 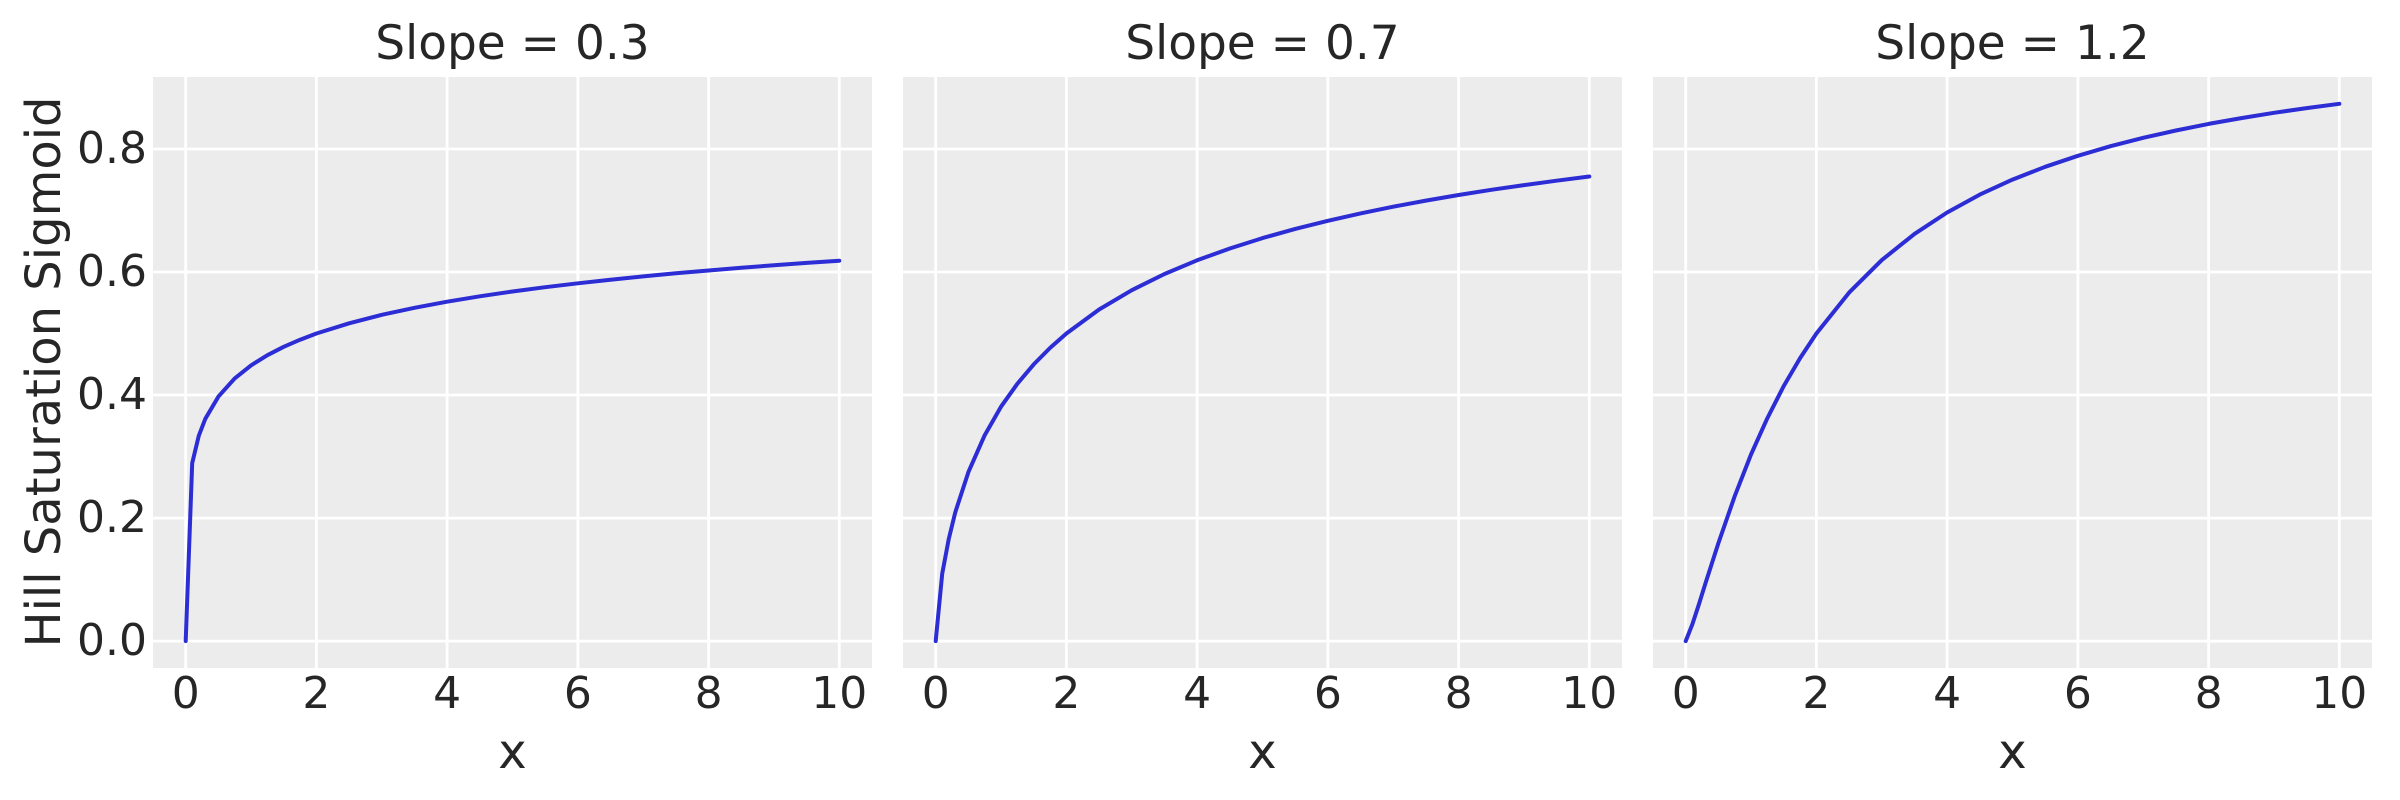 I want to click on y-tick-label: 0.6, so click(x=112, y=271).